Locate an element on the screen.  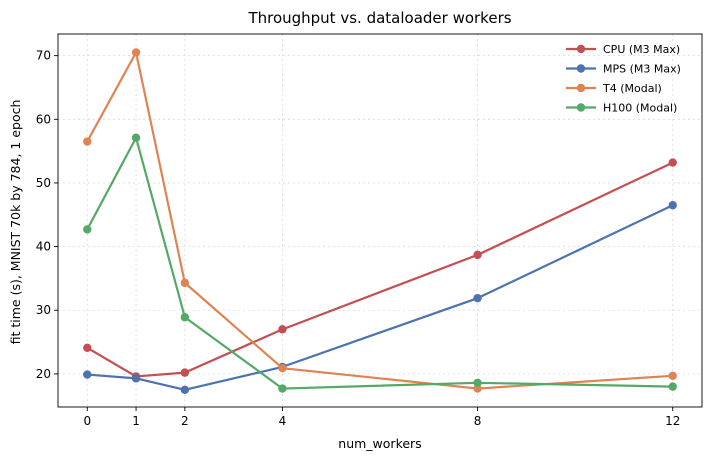
x-tick-label: 12 is located at coordinates (672, 421).